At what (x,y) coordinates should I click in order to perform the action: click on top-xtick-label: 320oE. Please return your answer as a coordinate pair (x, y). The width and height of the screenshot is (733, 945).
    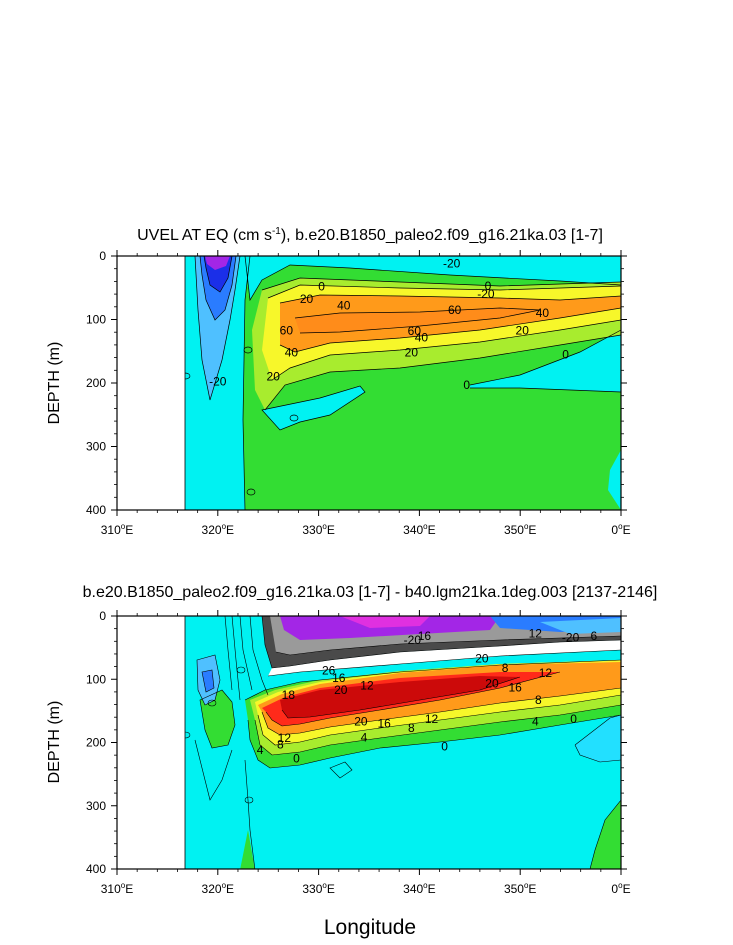
    Looking at the image, I should click on (218, 529).